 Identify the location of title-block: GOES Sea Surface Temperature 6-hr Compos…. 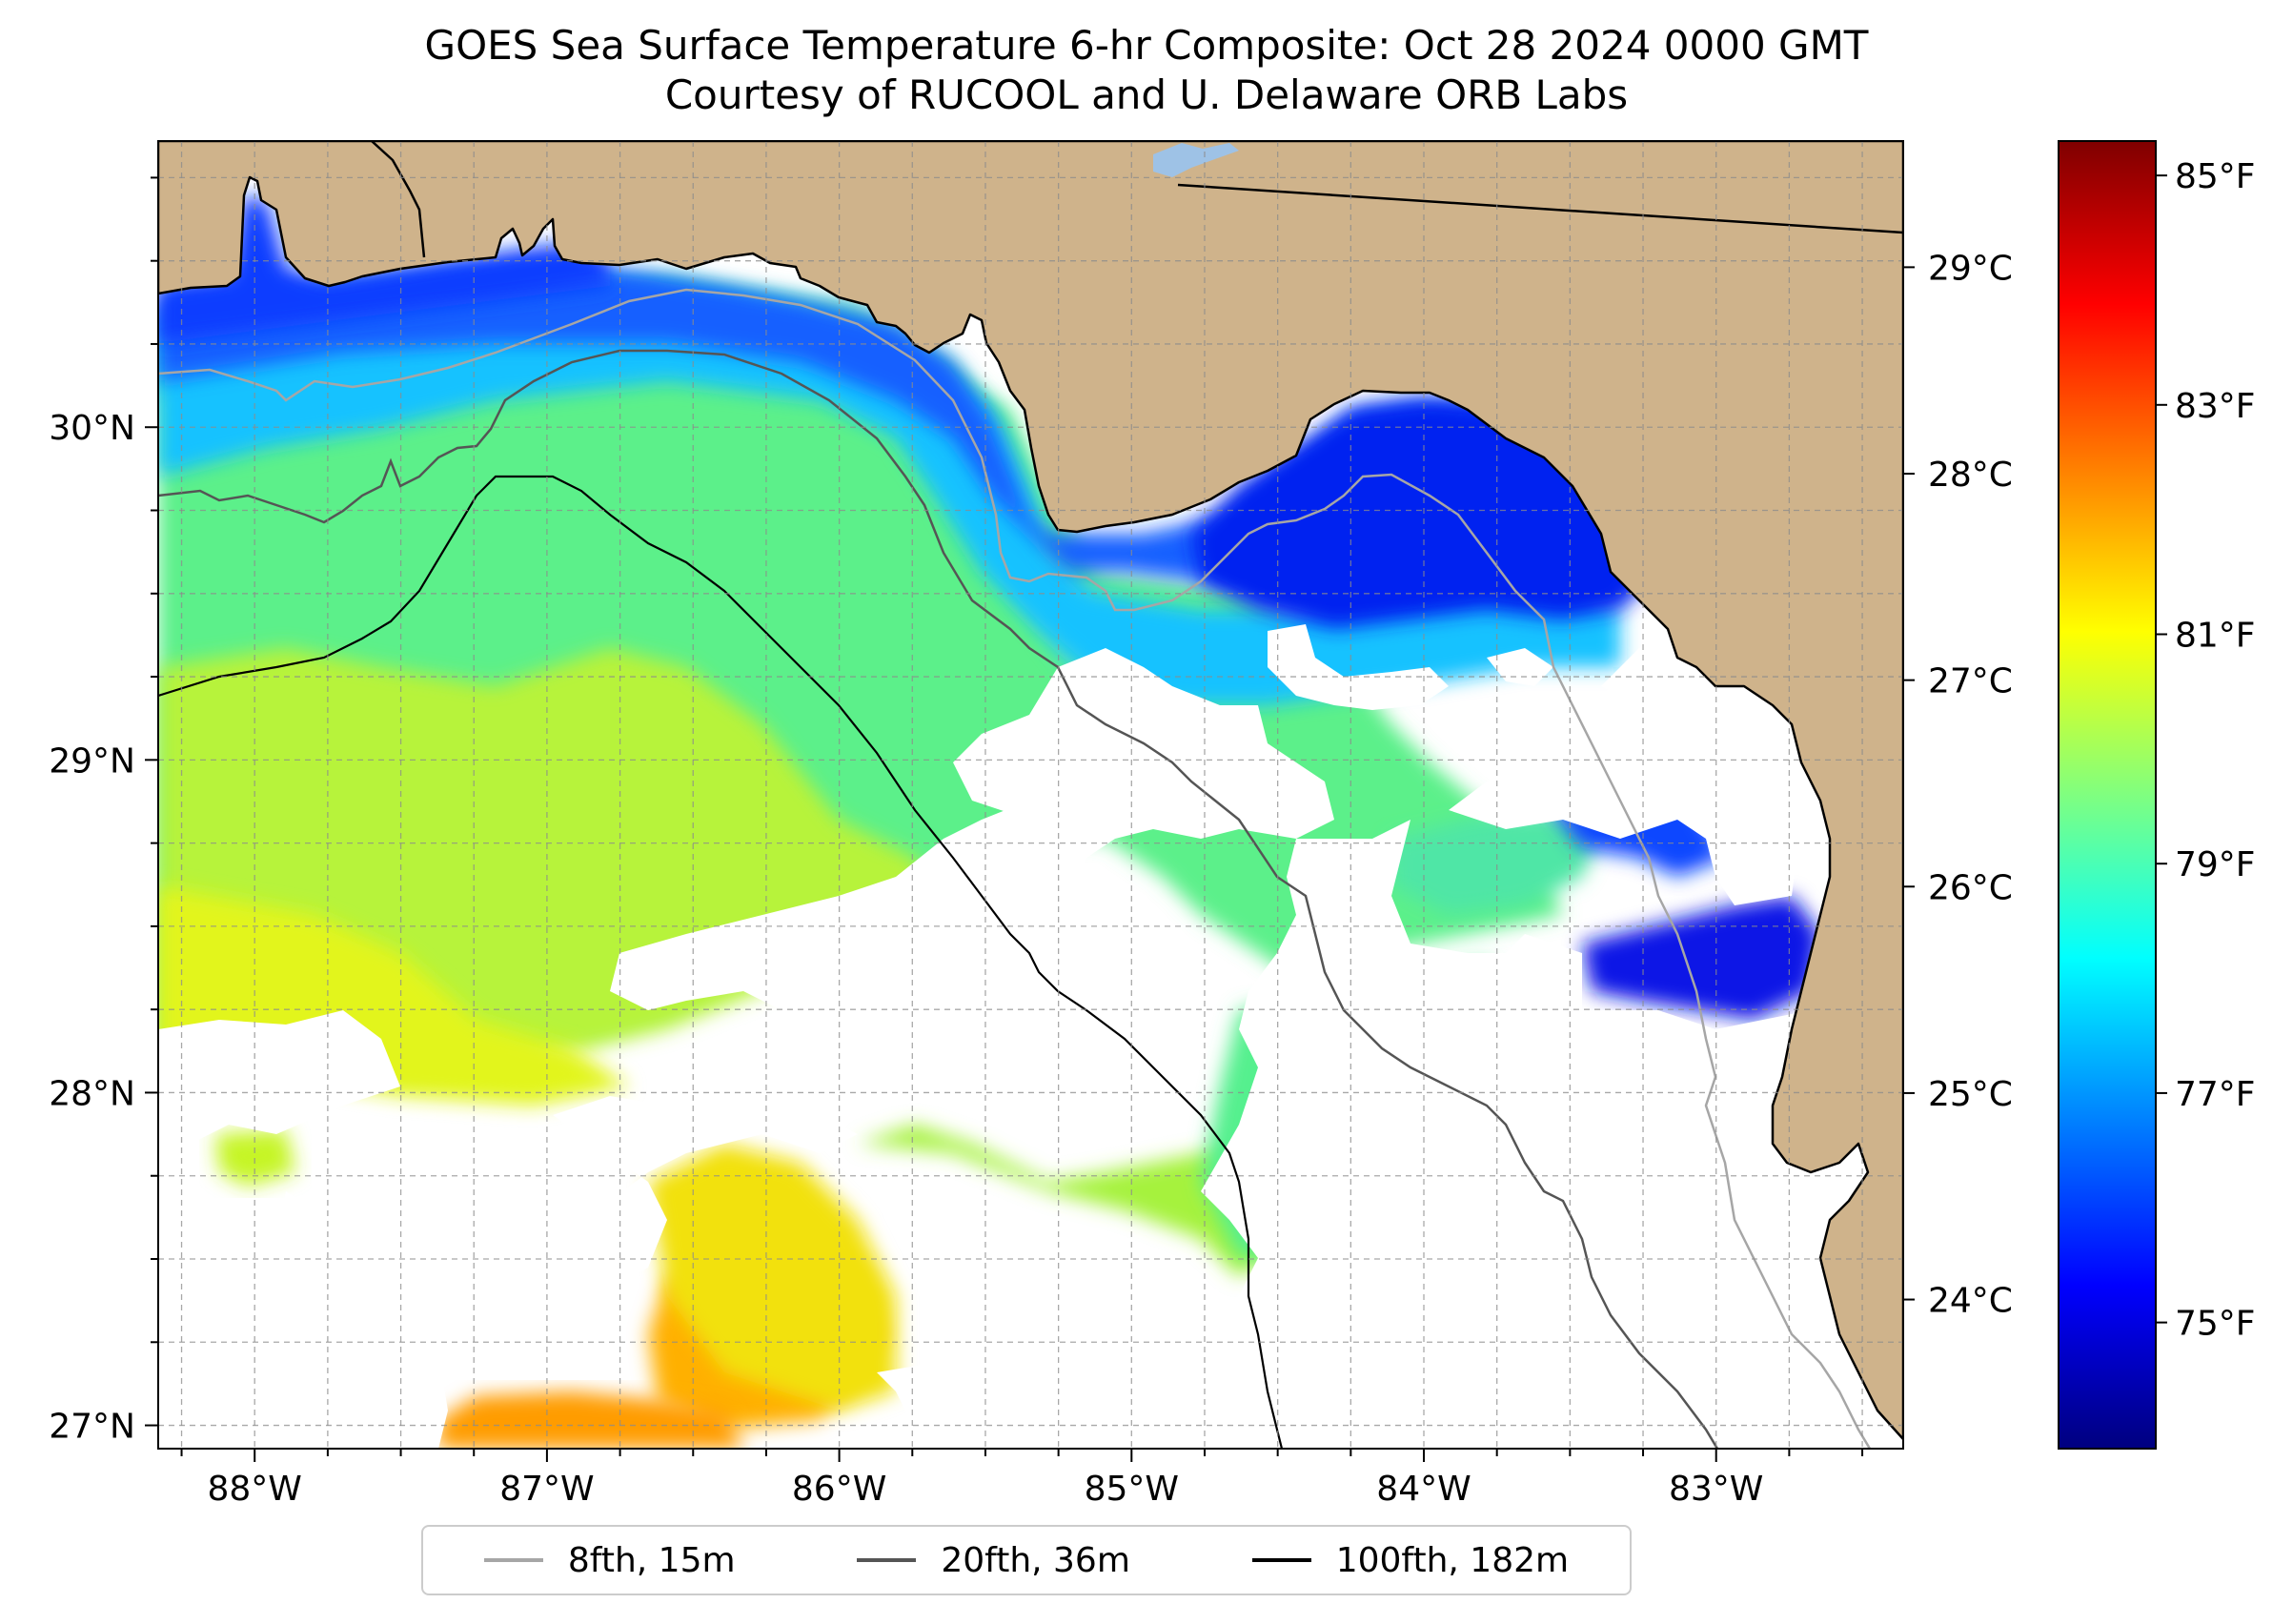
(1147, 70).